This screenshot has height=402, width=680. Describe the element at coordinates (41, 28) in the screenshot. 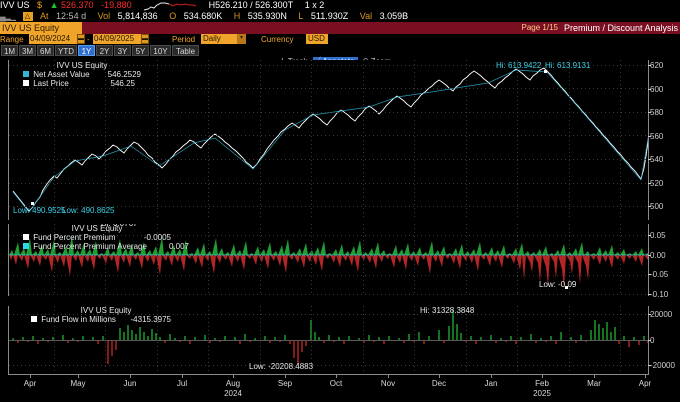

I see `security-chip: IVV US Equity` at that location.